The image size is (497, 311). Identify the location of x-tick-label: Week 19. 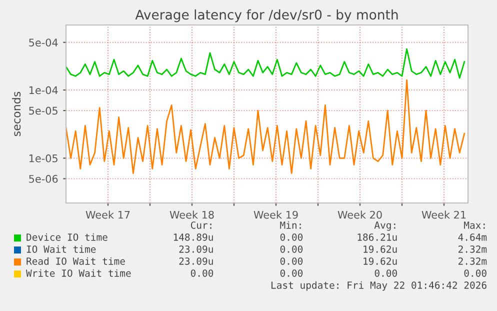
(276, 214).